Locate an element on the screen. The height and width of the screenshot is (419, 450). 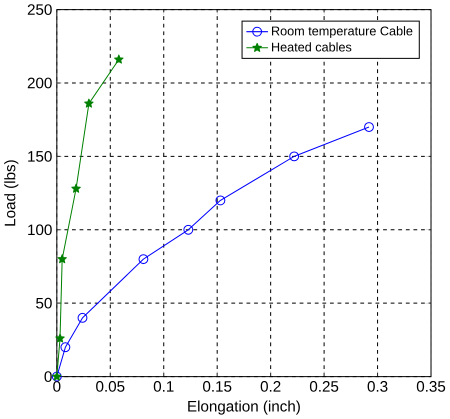
y-tick-label: 250 is located at coordinates (40, 10).